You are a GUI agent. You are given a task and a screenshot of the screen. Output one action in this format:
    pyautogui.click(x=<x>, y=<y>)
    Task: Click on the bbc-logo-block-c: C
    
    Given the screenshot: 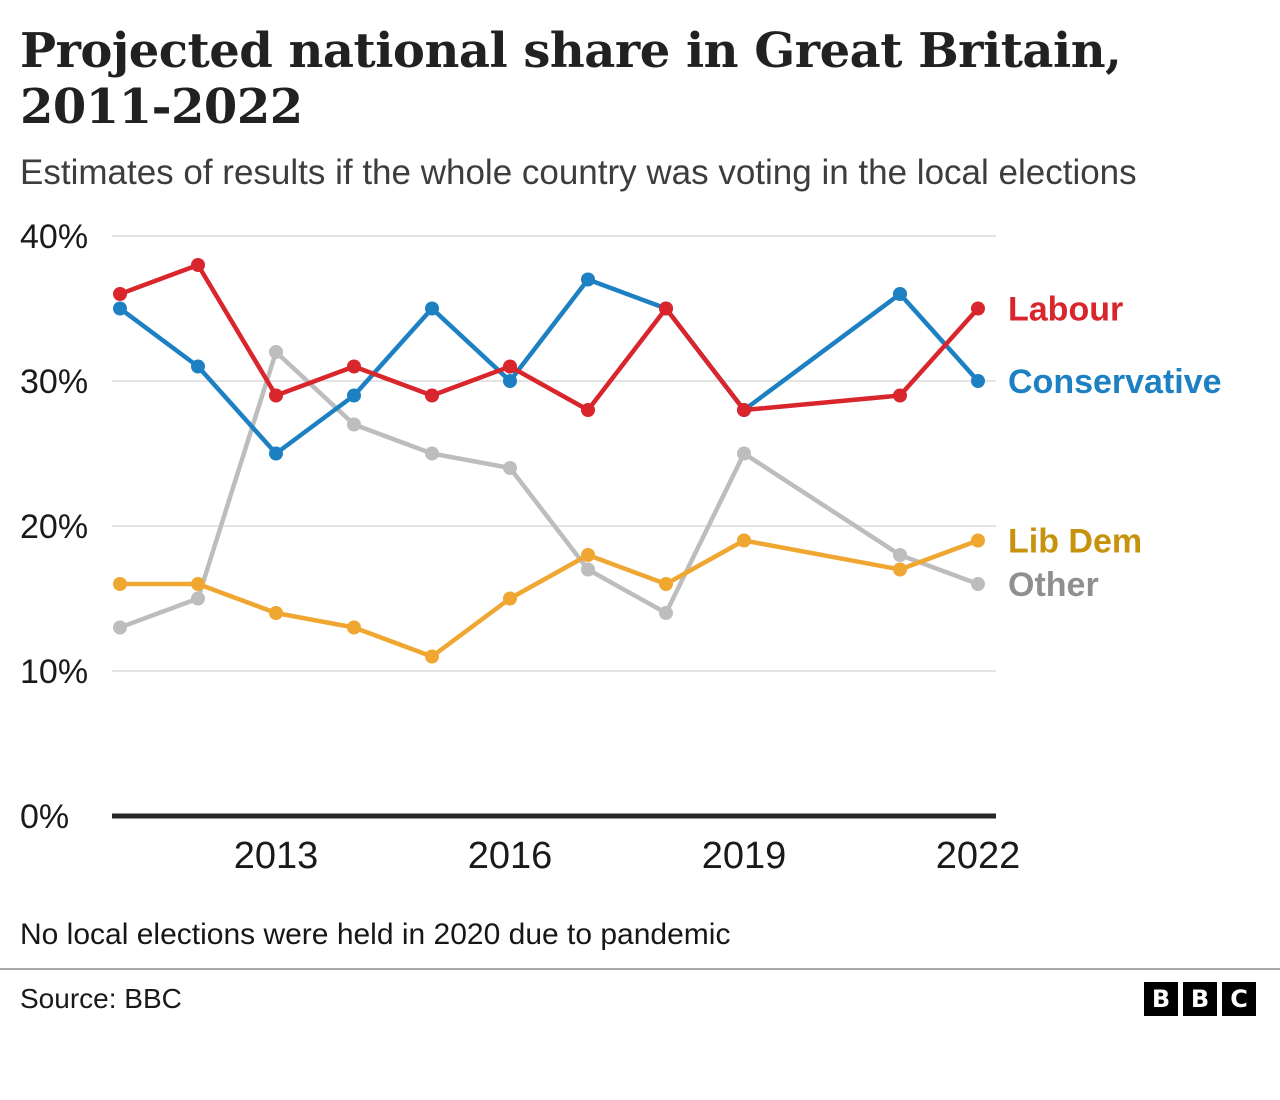 What is the action you would take?
    pyautogui.click(x=1239, y=999)
    